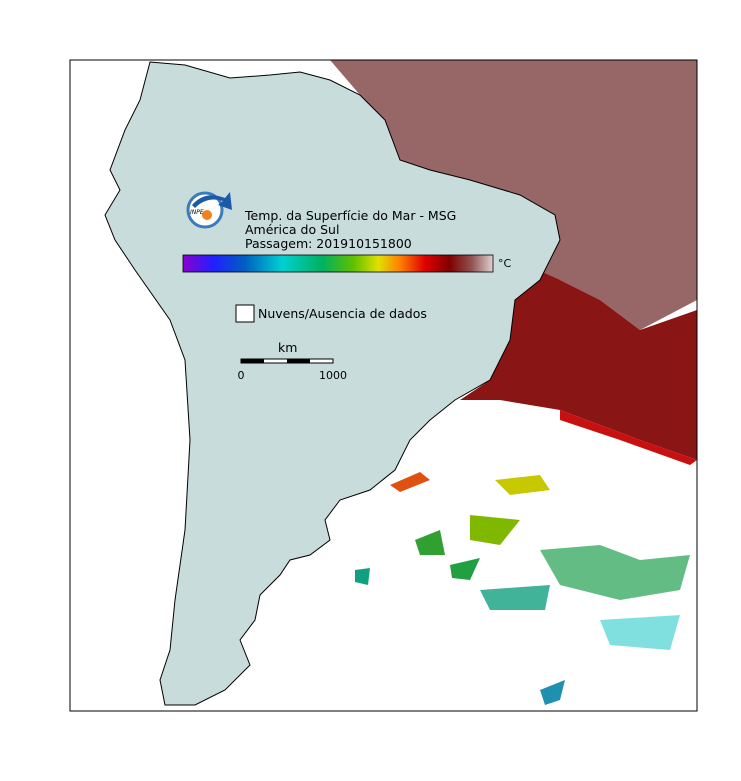  What do you see at coordinates (333, 375) in the screenshot?
I see `scale-end: 1000` at bounding box center [333, 375].